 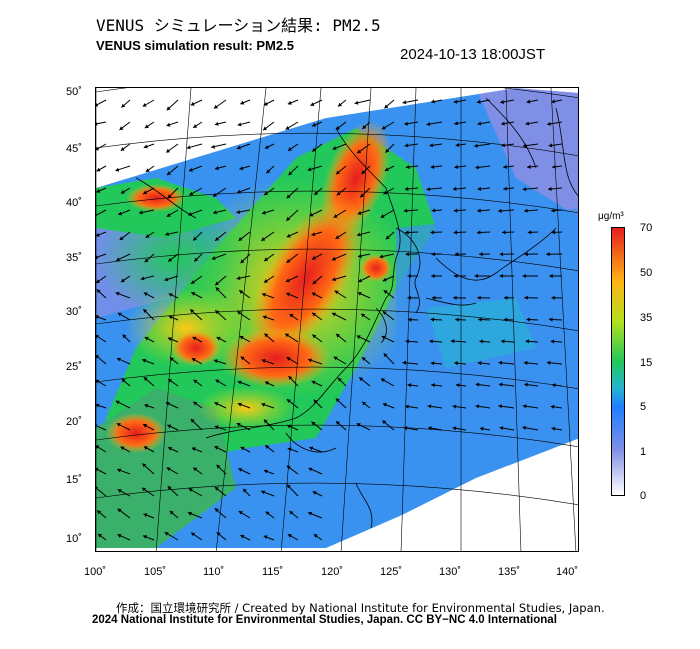 I want to click on lon-label-115: 115˚, so click(x=273, y=572).